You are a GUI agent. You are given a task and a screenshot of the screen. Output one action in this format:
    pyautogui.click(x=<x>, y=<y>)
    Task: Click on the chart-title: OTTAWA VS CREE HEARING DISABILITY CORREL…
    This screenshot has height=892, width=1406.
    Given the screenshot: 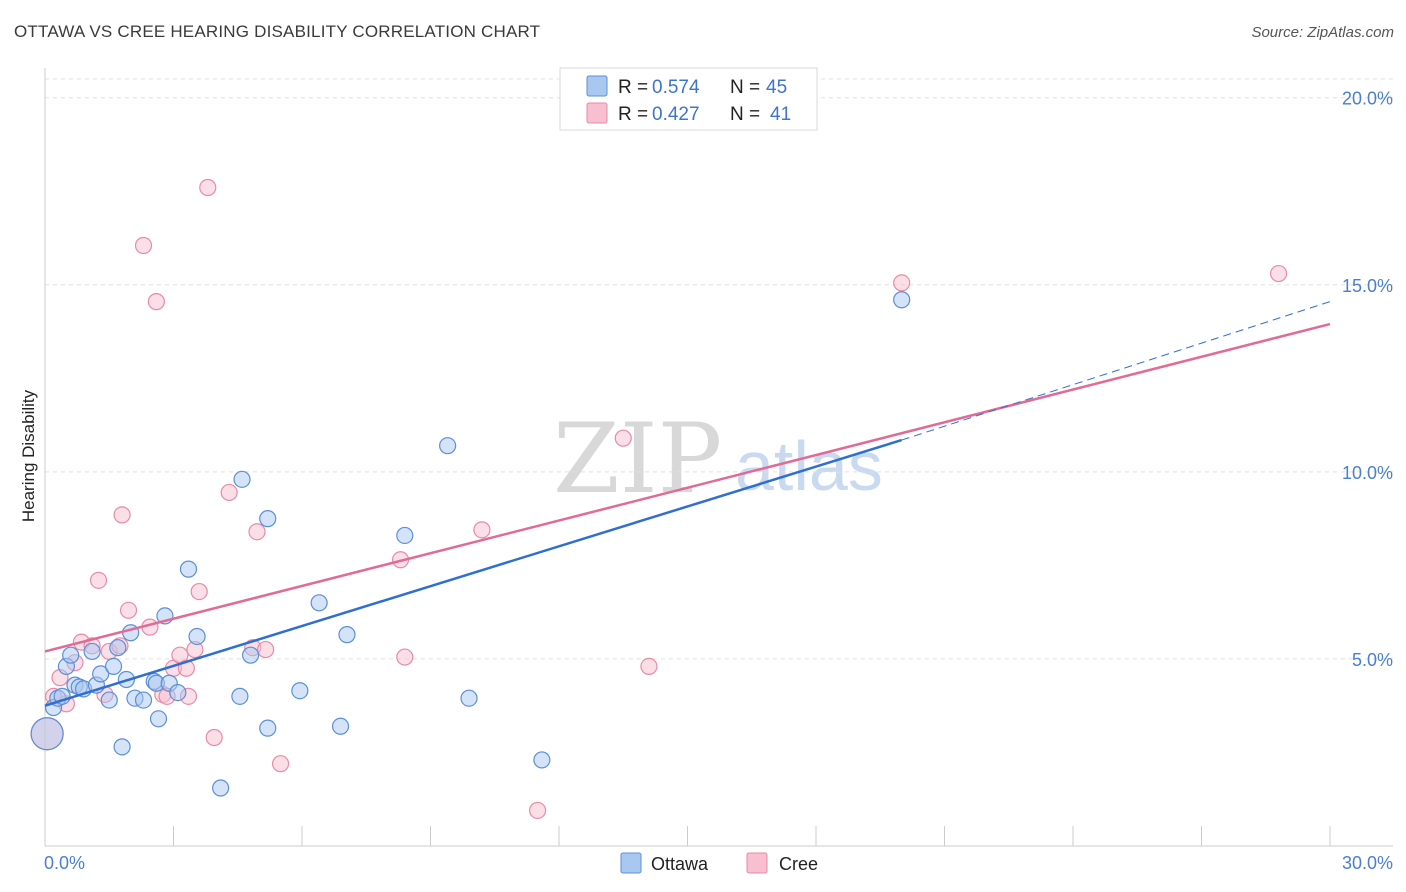 What is the action you would take?
    pyautogui.click(x=277, y=31)
    